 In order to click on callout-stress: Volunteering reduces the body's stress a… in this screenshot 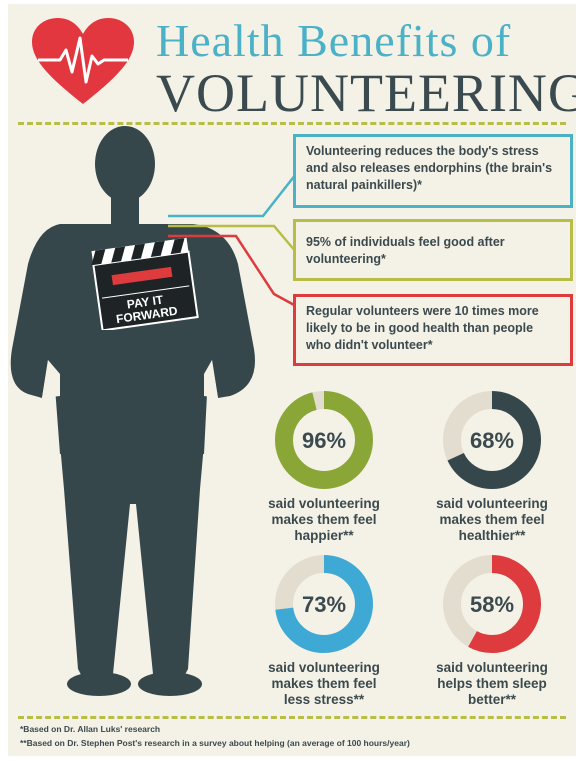, I will do `click(433, 171)`.